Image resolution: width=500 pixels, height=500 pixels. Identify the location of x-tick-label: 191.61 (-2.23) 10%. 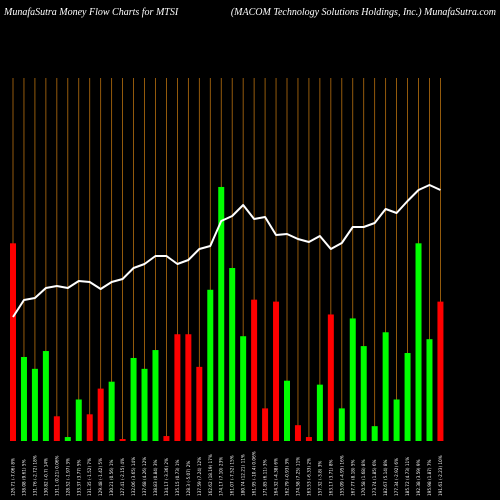
(440, 475).